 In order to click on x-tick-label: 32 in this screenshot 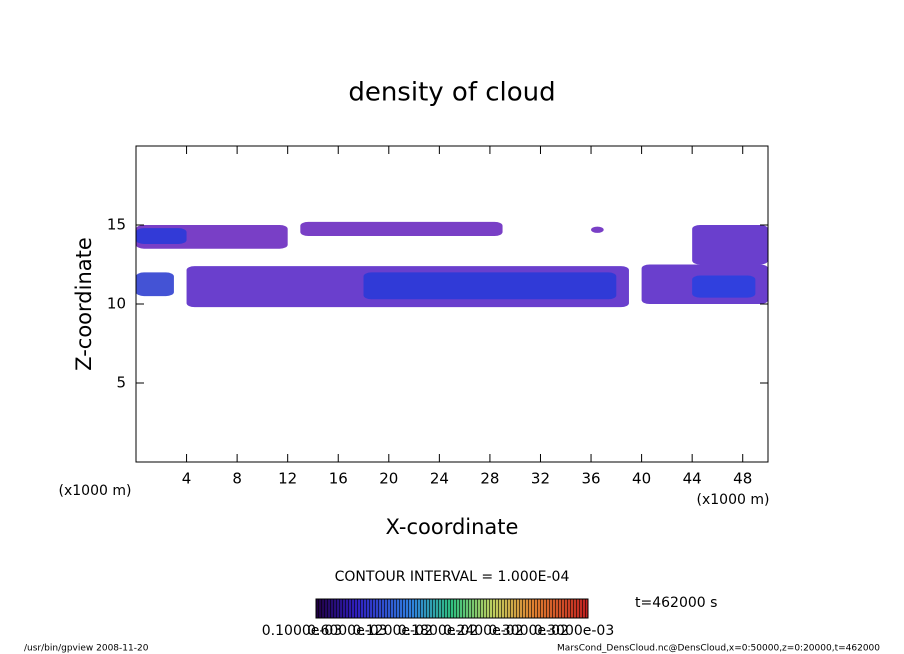, I will do `click(540, 479)`.